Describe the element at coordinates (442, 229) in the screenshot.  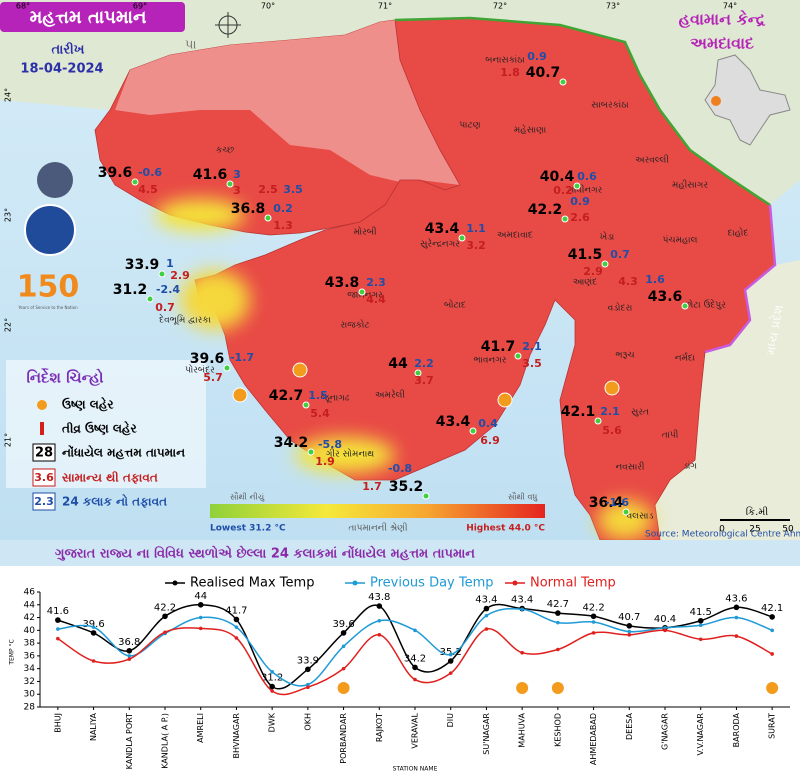
I see `station-max: 43.4` at that location.